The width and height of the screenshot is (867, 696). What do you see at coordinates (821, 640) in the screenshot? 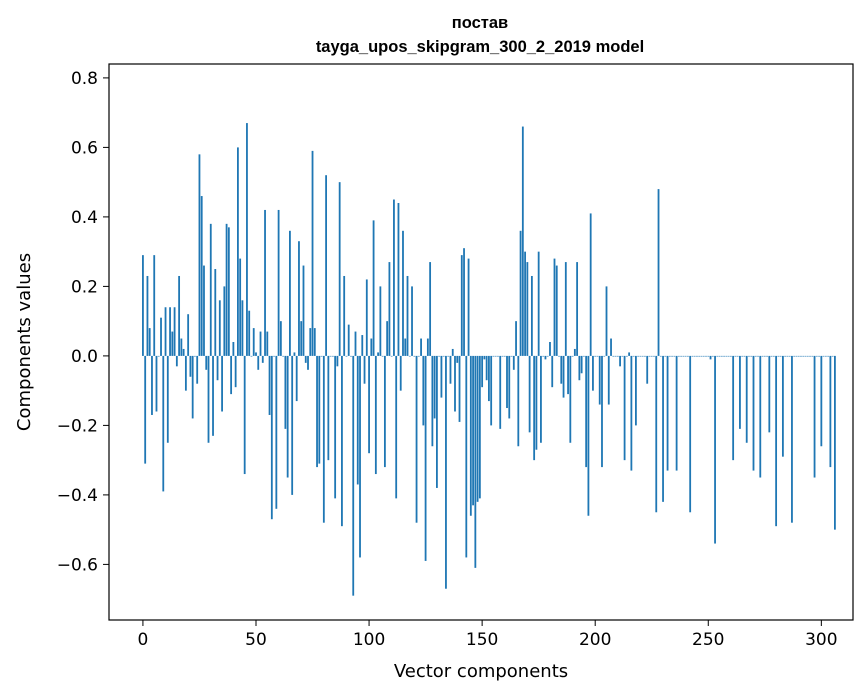
I see `x-tick-label: 300` at bounding box center [821, 640].